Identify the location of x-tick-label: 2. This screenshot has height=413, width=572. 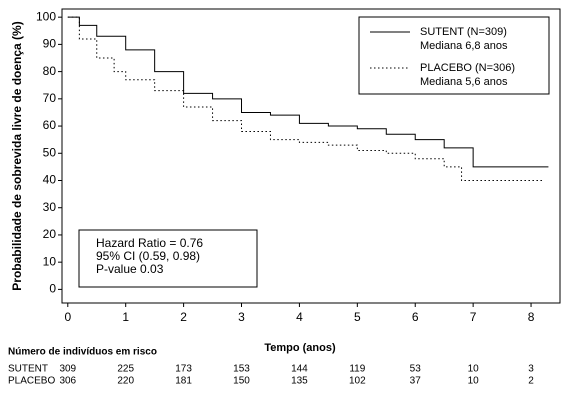
(183, 317).